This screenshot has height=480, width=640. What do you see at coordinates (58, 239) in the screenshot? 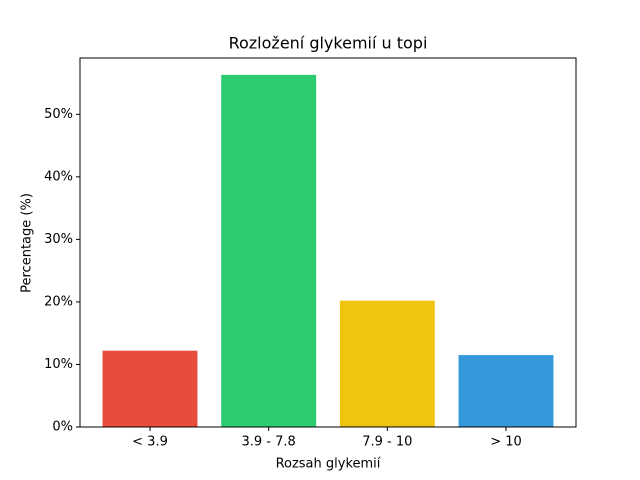
I see `y-tick-label: 30%` at bounding box center [58, 239].